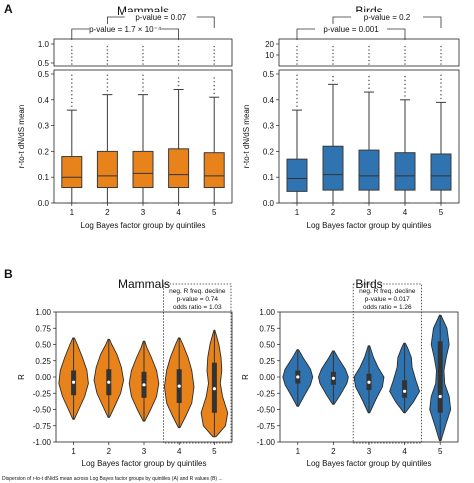  Describe the element at coordinates (42, 426) in the screenshot. I see `y-tick-label: -0.75` at that location.